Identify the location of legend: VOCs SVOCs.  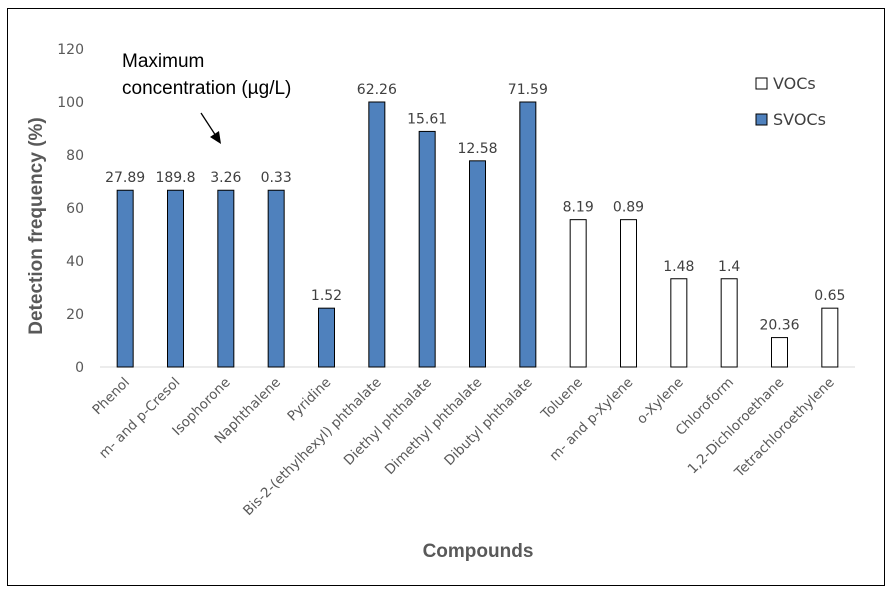
(790, 101).